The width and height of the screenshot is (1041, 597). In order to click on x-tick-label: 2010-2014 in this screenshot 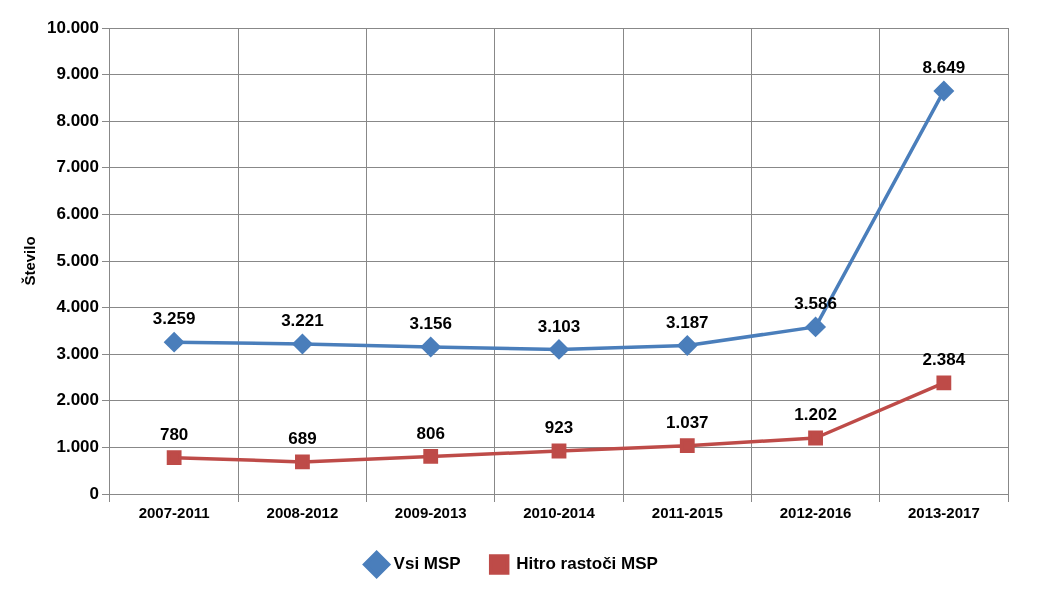, I will do `click(559, 513)`.